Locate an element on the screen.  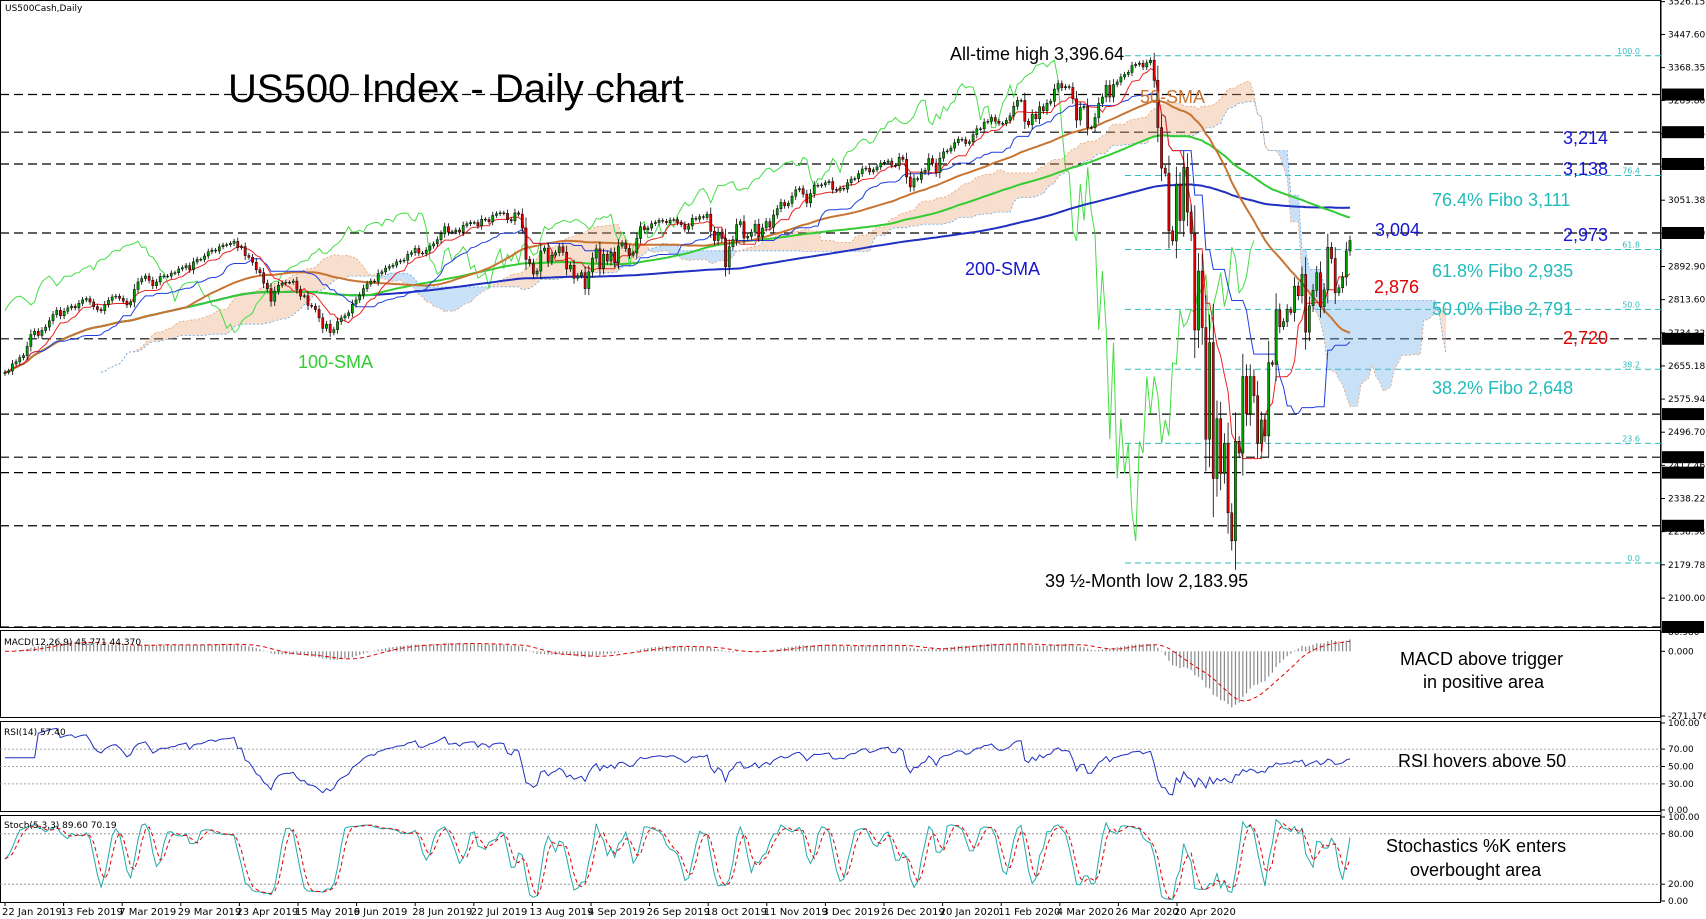
stoch-label: Stoch(5,3,3) 89.60 70.19 is located at coordinates (60, 826).